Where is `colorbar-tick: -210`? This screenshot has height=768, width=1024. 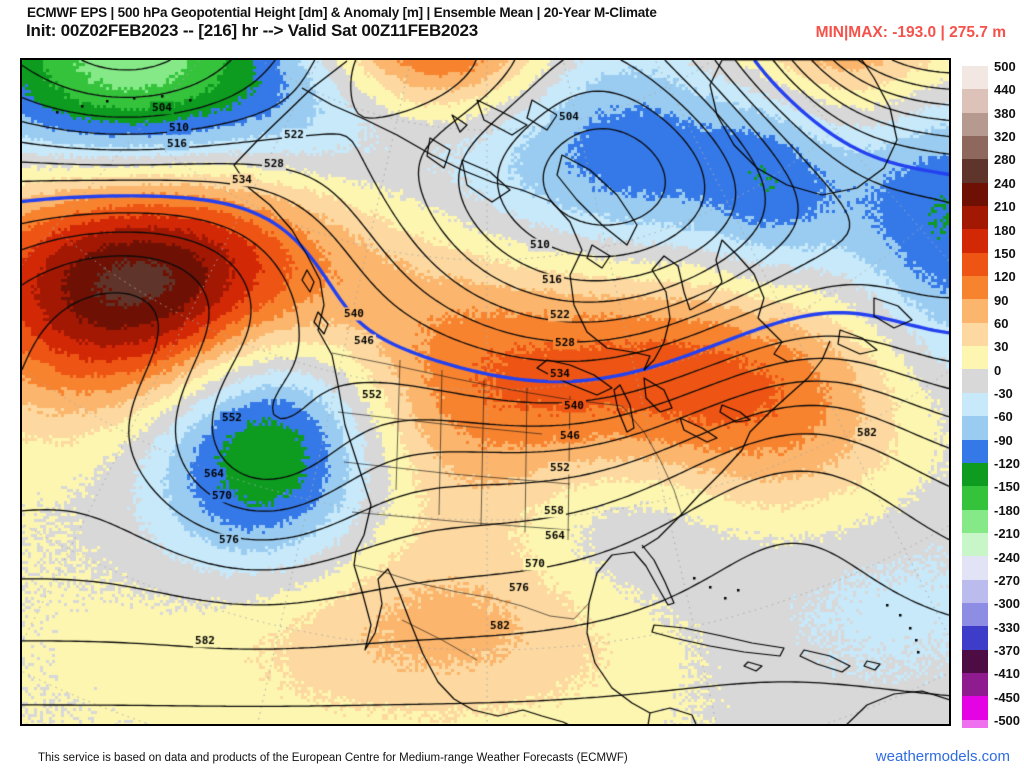
colorbar-tick: -210 is located at coordinates (1007, 534).